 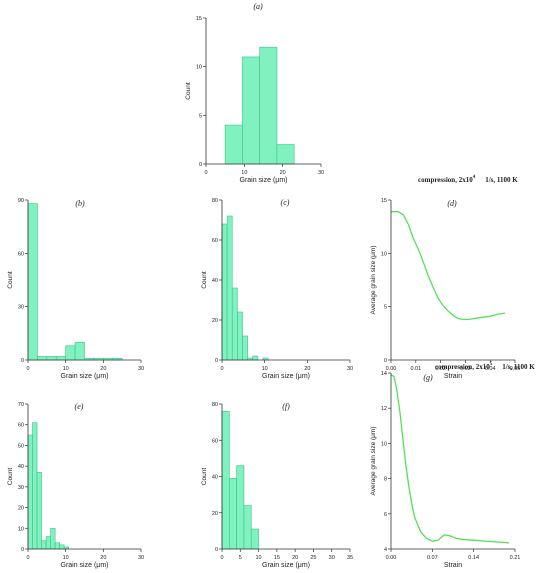 What do you see at coordinates (473, 558) in the screenshot?
I see `x-tick-label-g-2: 0.14` at bounding box center [473, 558].